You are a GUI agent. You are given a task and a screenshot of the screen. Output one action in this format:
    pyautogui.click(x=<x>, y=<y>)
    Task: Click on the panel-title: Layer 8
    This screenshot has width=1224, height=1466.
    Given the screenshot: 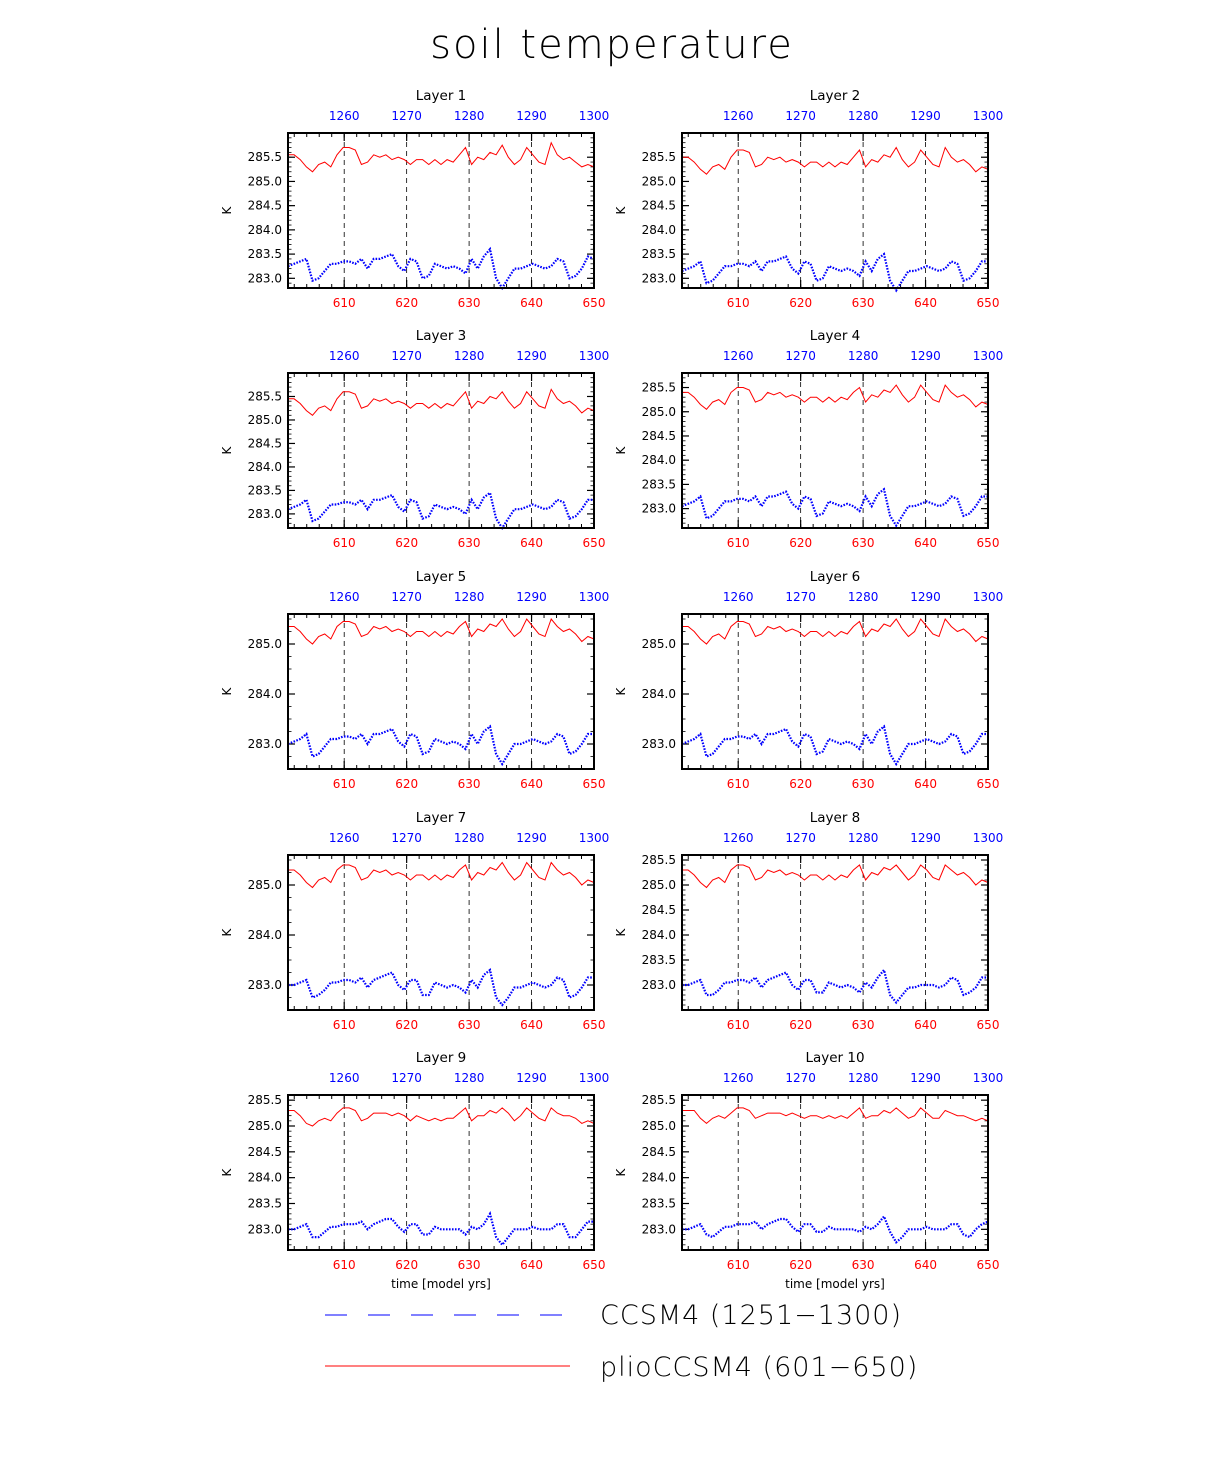 What is the action you would take?
    pyautogui.click(x=835, y=818)
    